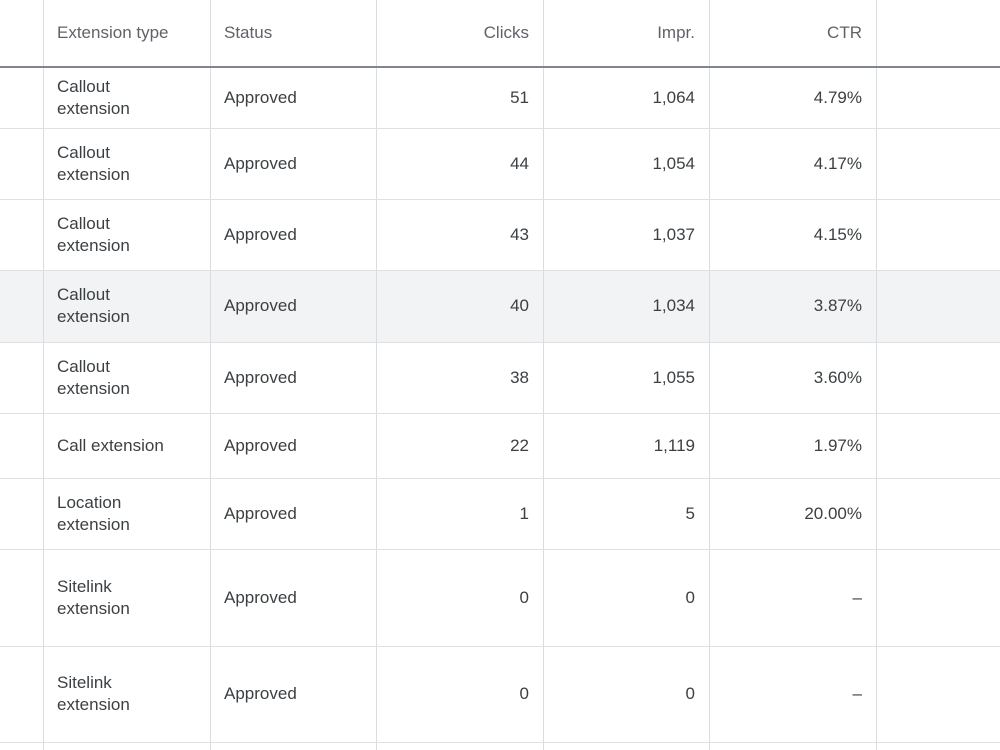  What do you see at coordinates (459, 234) in the screenshot?
I see `table-cell: 43` at bounding box center [459, 234].